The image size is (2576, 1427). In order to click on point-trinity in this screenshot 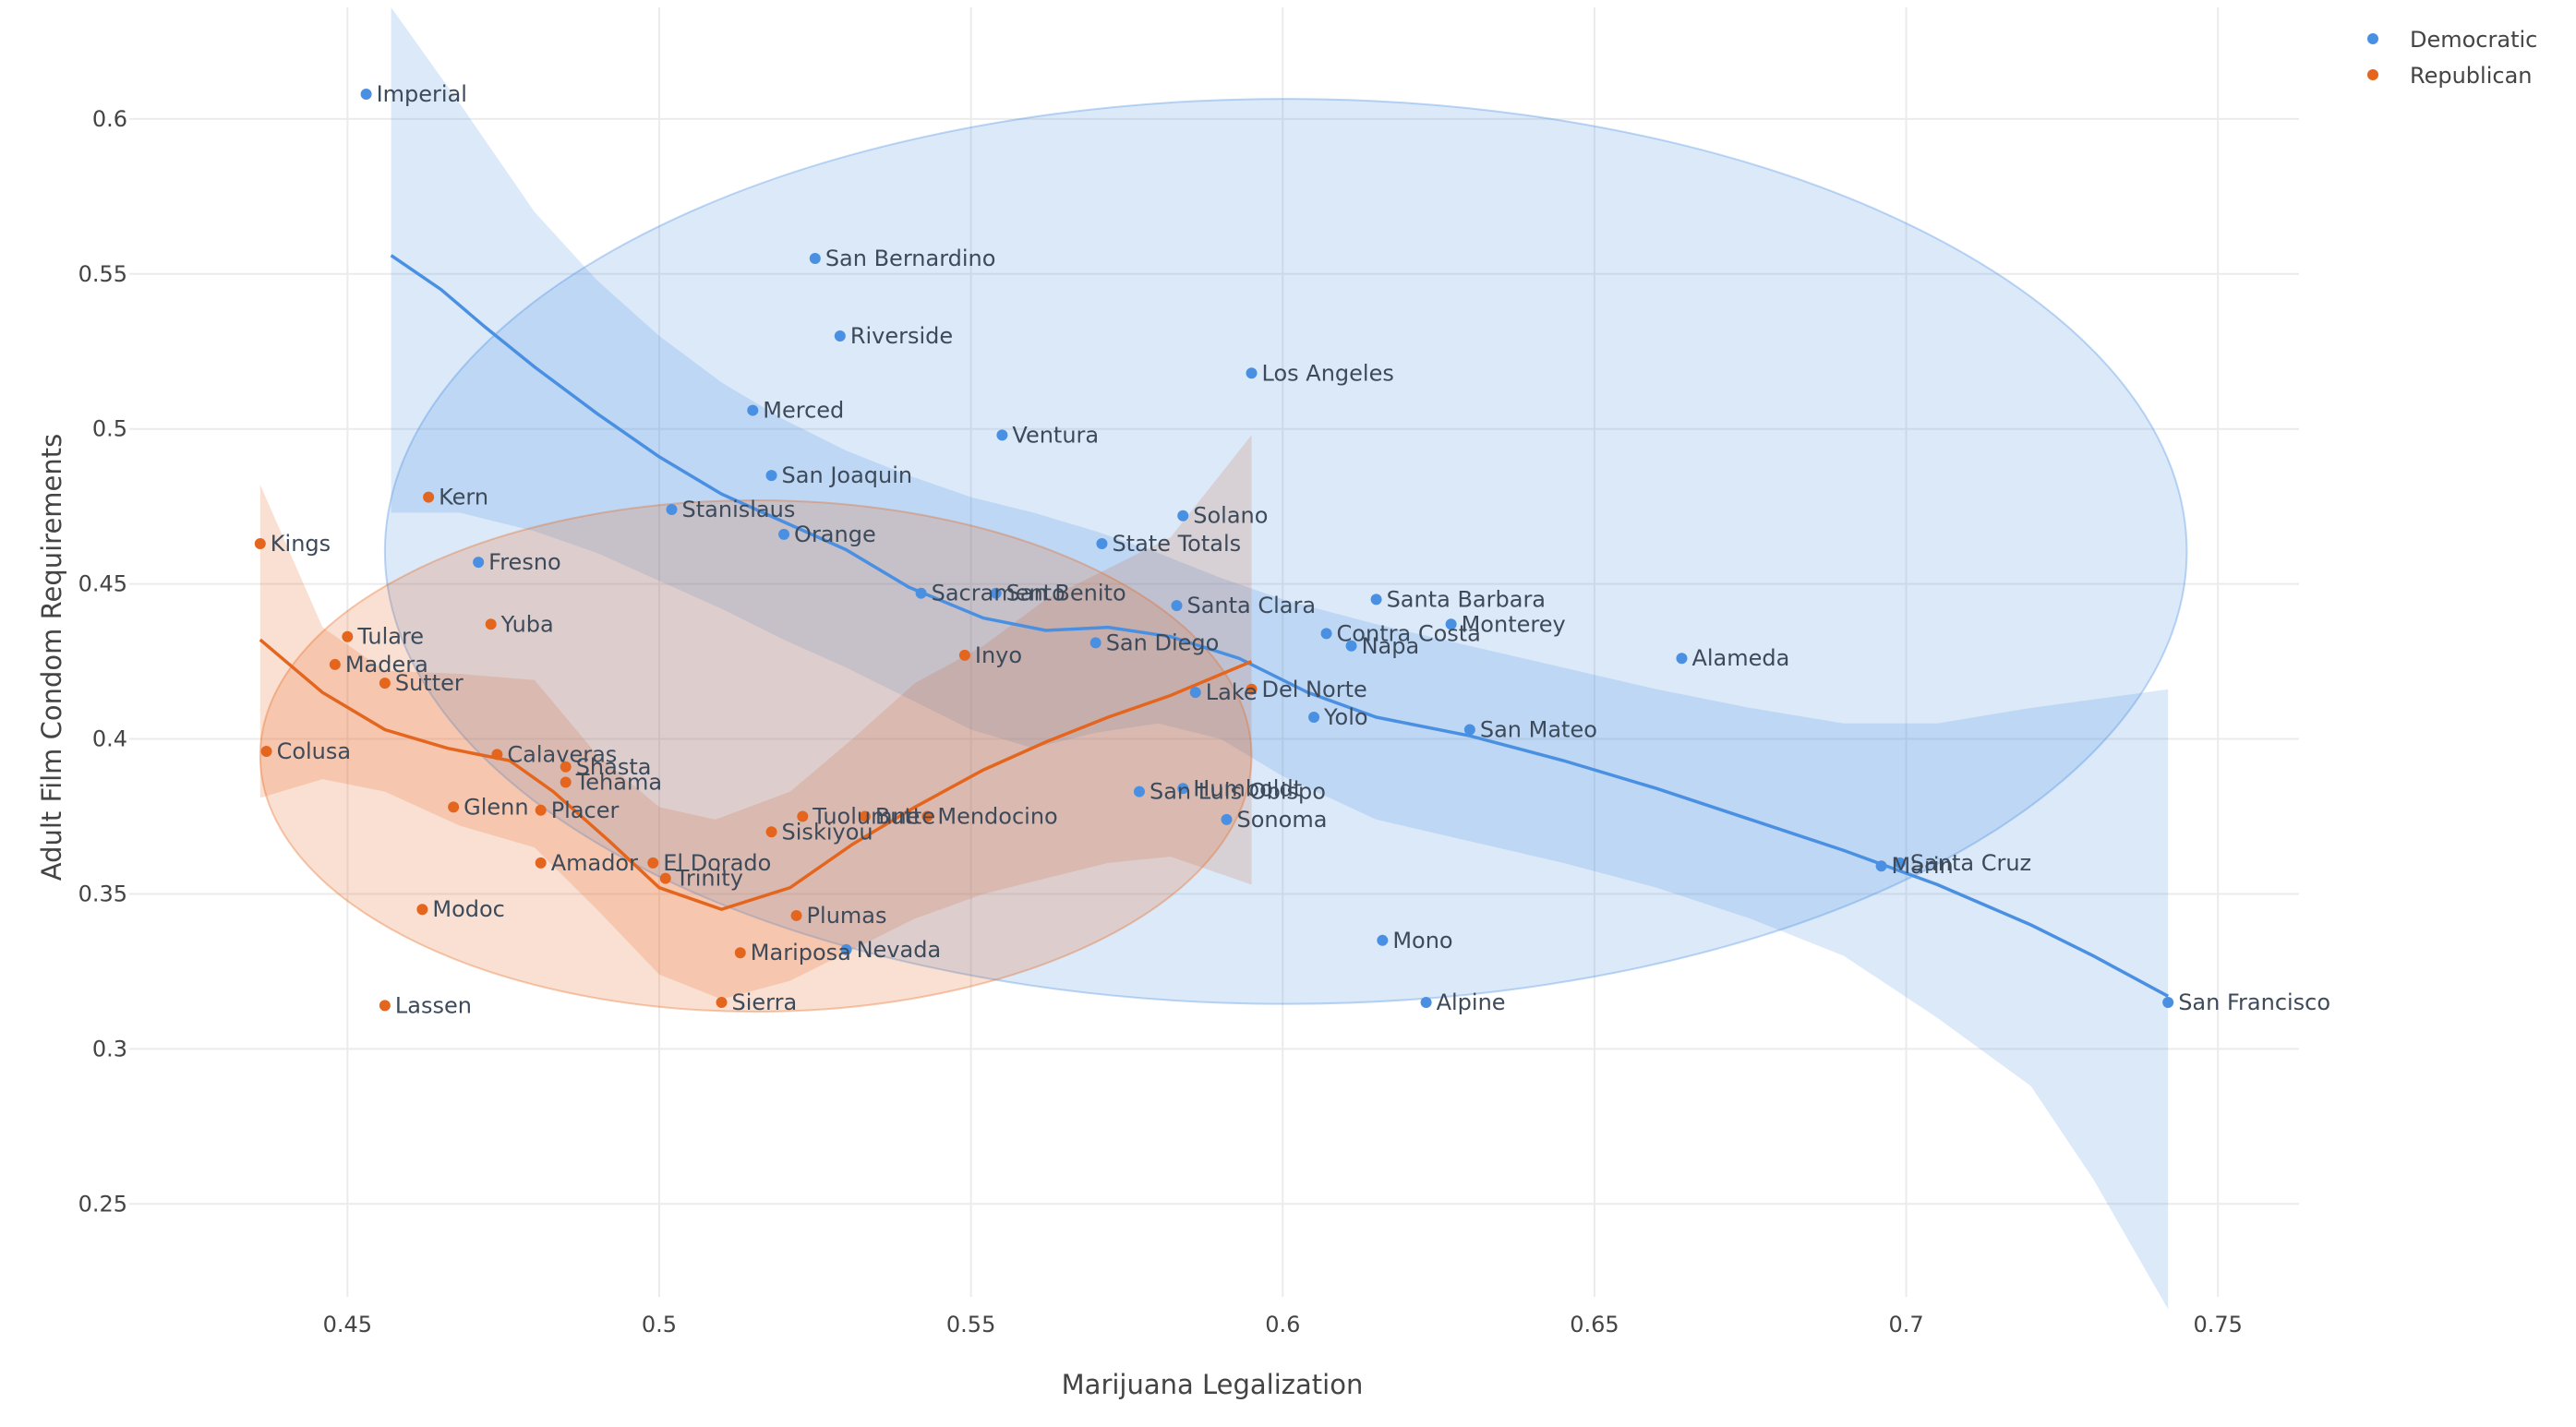, I will do `click(665, 878)`.